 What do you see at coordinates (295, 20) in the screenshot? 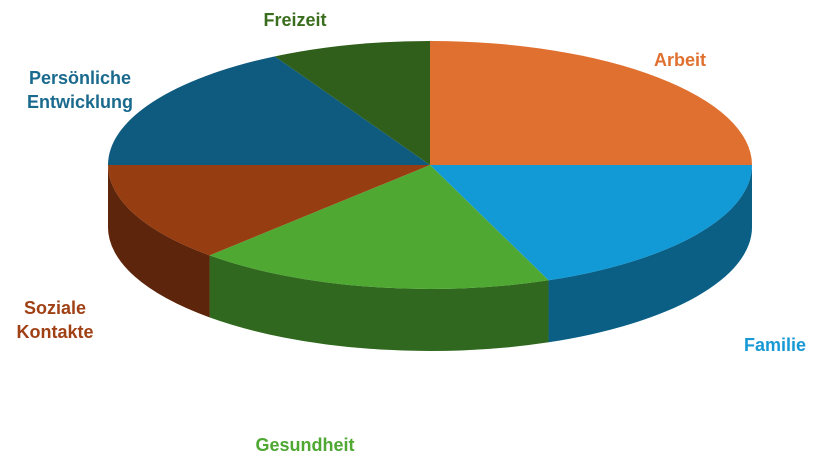
I see `slice-label: Freizeit` at bounding box center [295, 20].